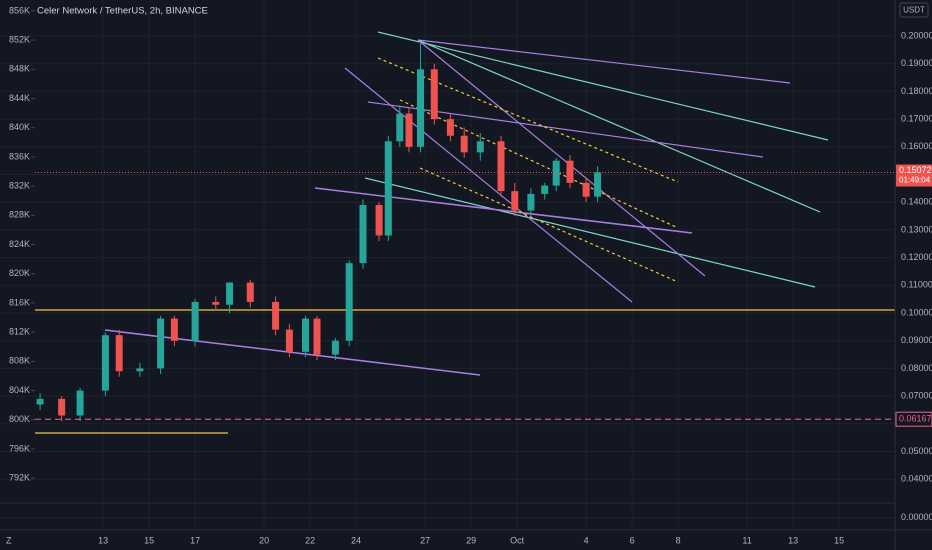 This screenshot has width=932, height=550. I want to click on y2-tick-label: 848K, so click(19, 69).